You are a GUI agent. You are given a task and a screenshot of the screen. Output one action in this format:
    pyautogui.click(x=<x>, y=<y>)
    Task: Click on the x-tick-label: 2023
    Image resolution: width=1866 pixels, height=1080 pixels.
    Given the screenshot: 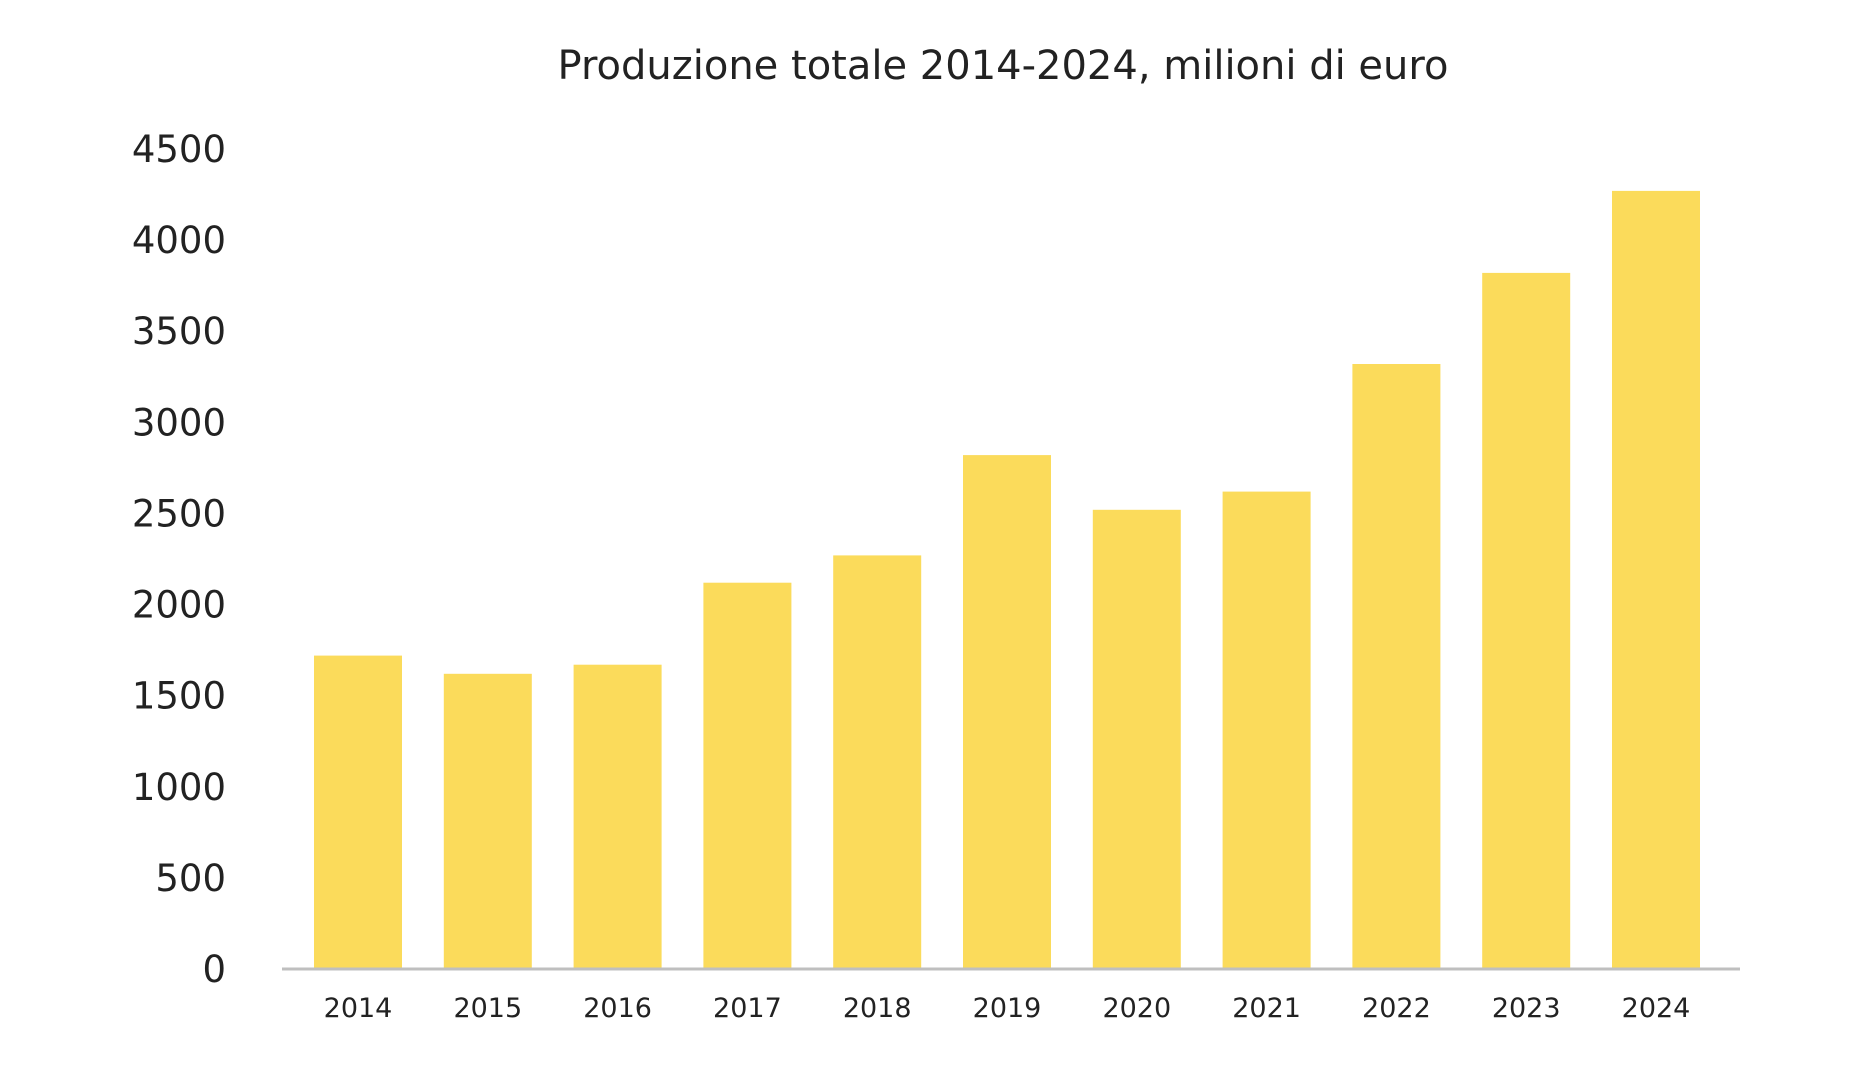 What is the action you would take?
    pyautogui.click(x=1526, y=1008)
    